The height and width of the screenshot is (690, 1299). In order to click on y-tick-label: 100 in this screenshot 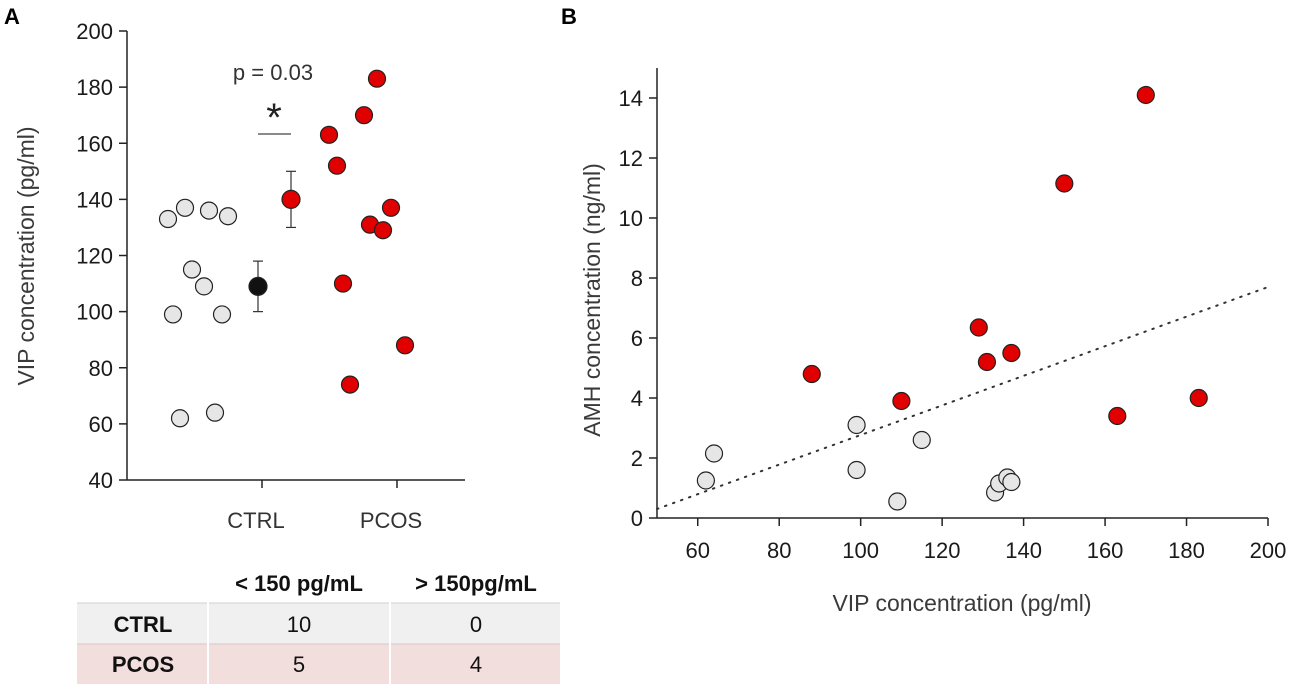, I will do `click(94, 312)`.